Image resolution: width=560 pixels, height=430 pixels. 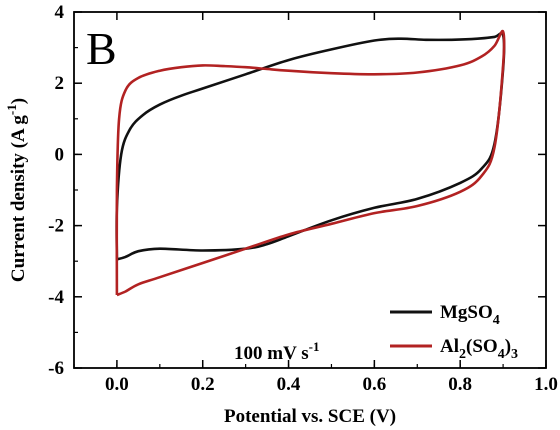 What do you see at coordinates (203, 384) in the screenshot?
I see `x-tick-label: 0.2` at bounding box center [203, 384].